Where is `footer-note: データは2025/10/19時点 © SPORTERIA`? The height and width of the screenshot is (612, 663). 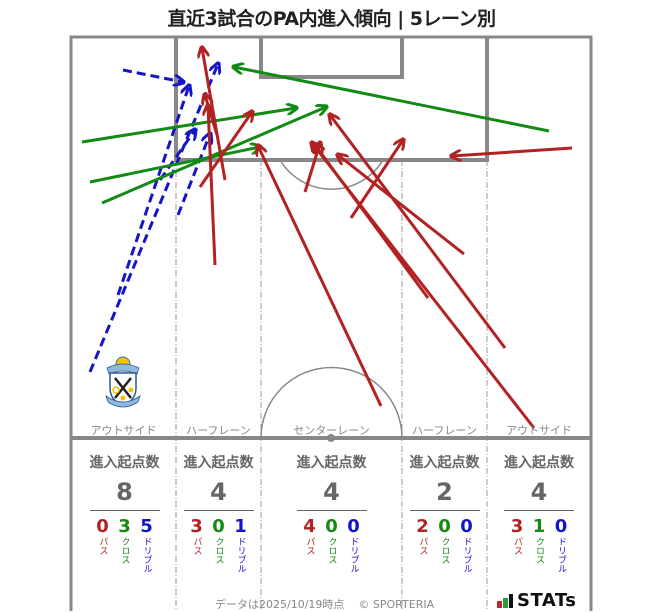
footer-note: データは2025/10/19時点 © SPORTERIA is located at coordinates (324, 604).